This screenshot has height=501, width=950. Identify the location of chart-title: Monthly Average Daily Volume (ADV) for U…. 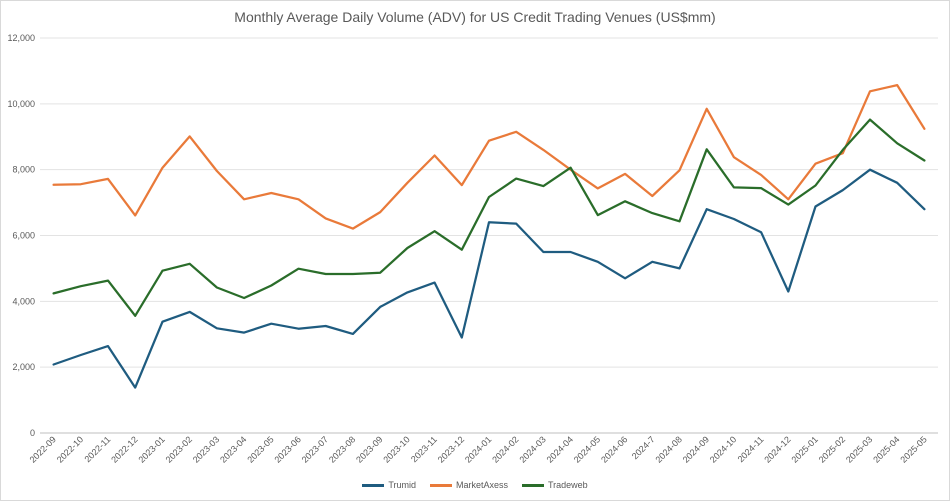
(475, 17).